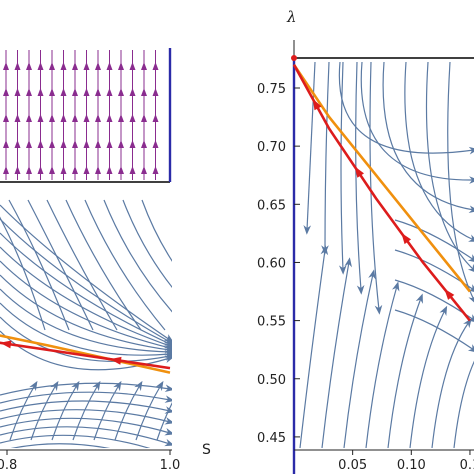 The height and width of the screenshot is (474, 474). Describe the element at coordinates (294, 58) in the screenshot. I see `fixed-point` at that location.